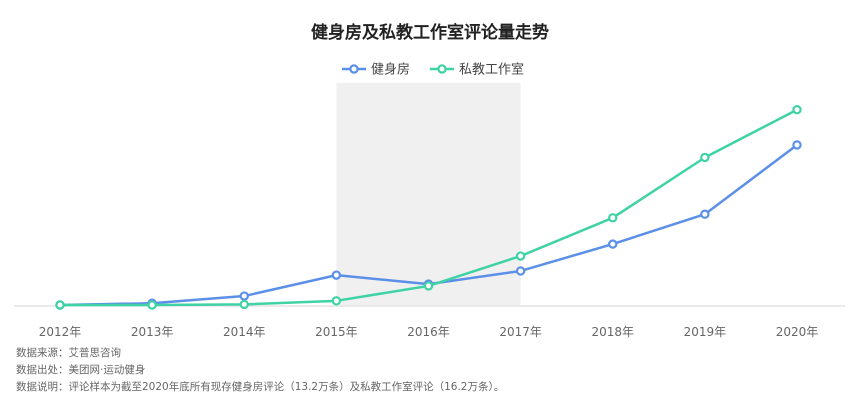 This screenshot has width=861, height=409. Describe the element at coordinates (491, 70) in the screenshot. I see `legend-label: 私教工作室` at that location.